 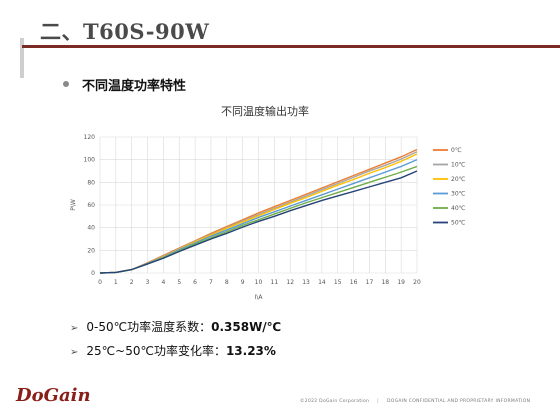 What do you see at coordinates (73, 205) in the screenshot?
I see `y-axis-label: P\W` at bounding box center [73, 205].